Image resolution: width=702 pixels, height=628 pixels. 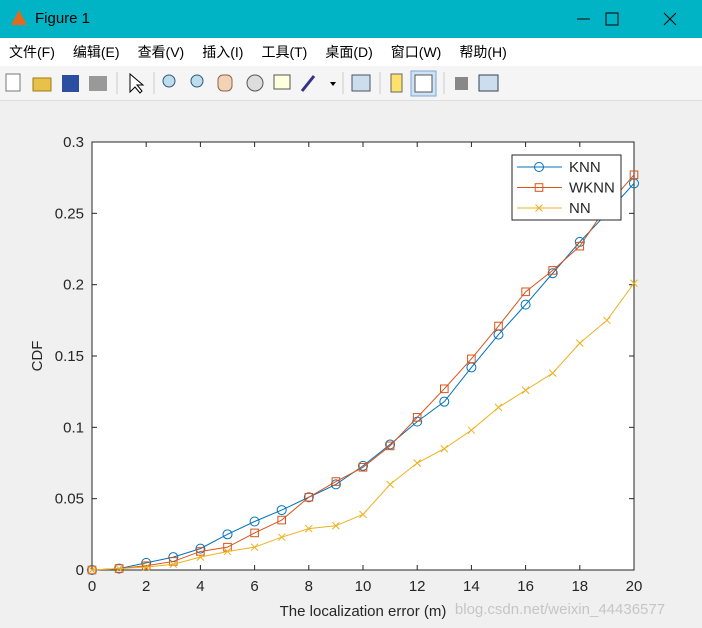 I want to click on colorbar-icon, so click(x=396, y=83).